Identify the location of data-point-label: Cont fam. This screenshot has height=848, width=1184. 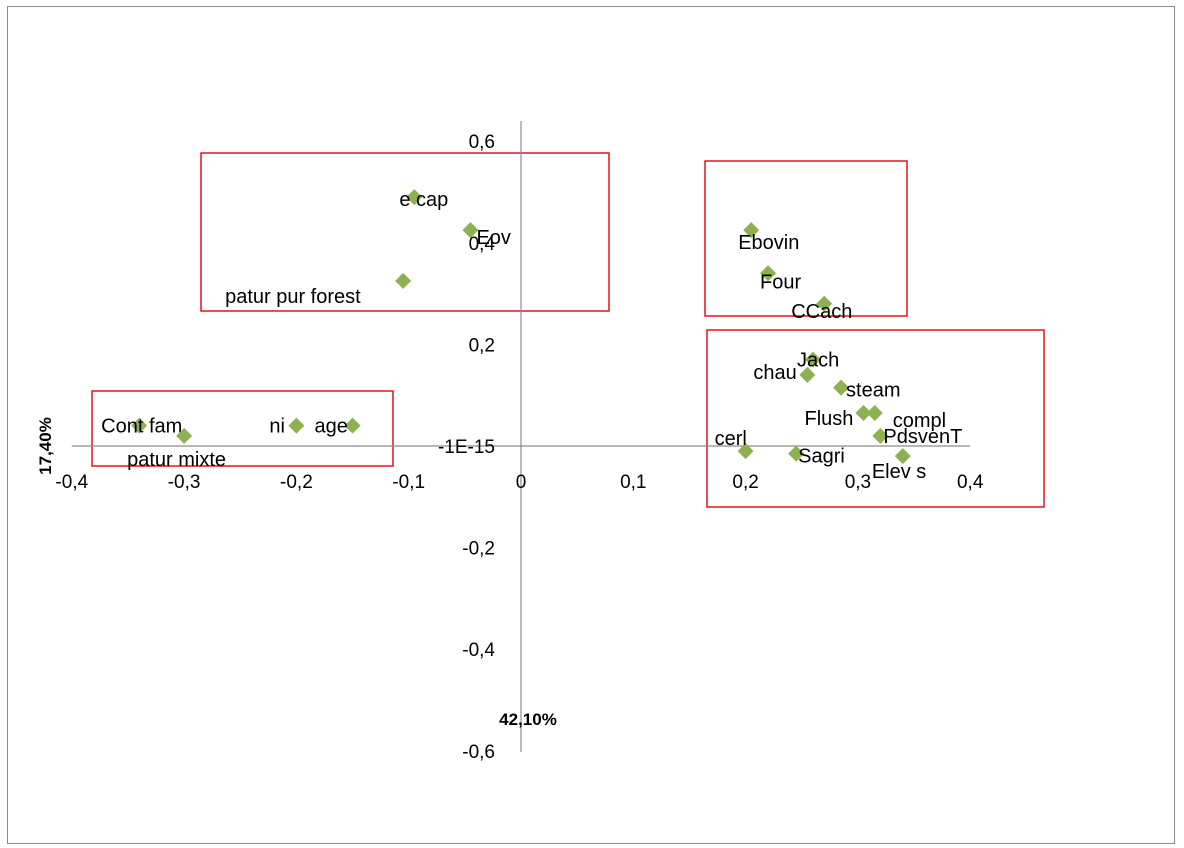
(141, 427).